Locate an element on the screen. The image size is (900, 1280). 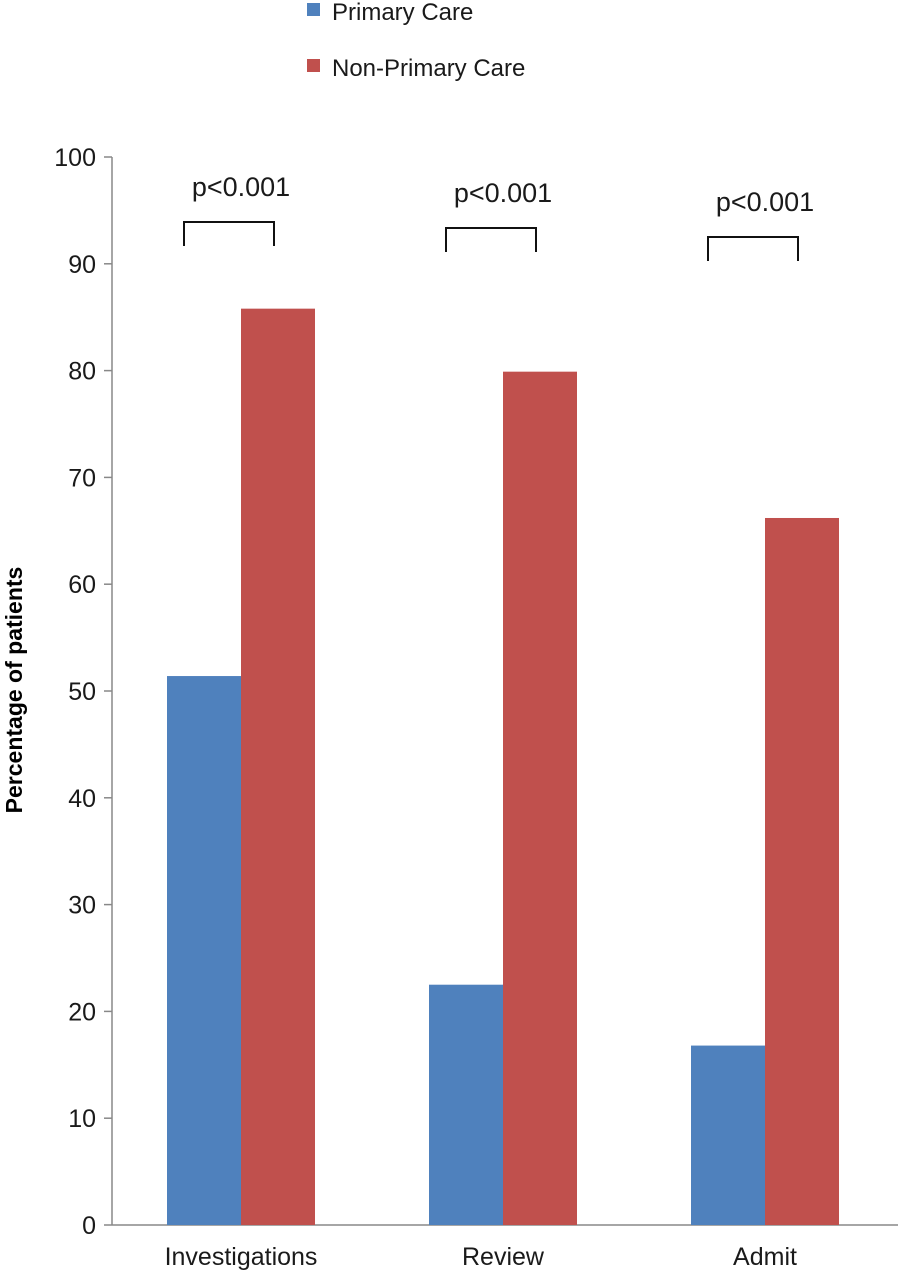
bar-primary-care-investigations is located at coordinates (204, 950).